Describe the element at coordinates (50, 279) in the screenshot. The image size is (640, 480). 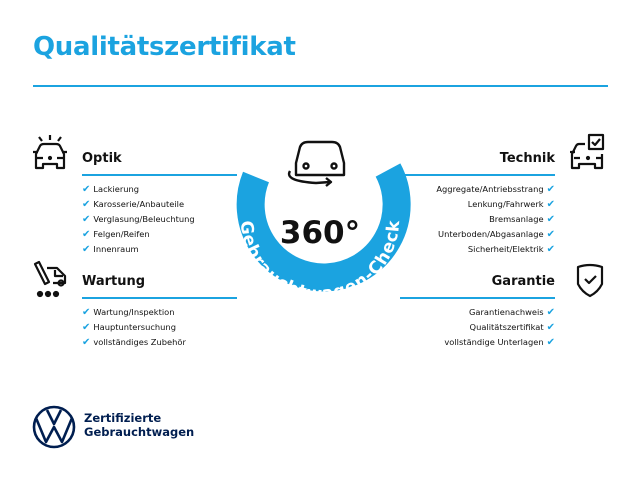
I see `maintenance-tools-icon` at that location.